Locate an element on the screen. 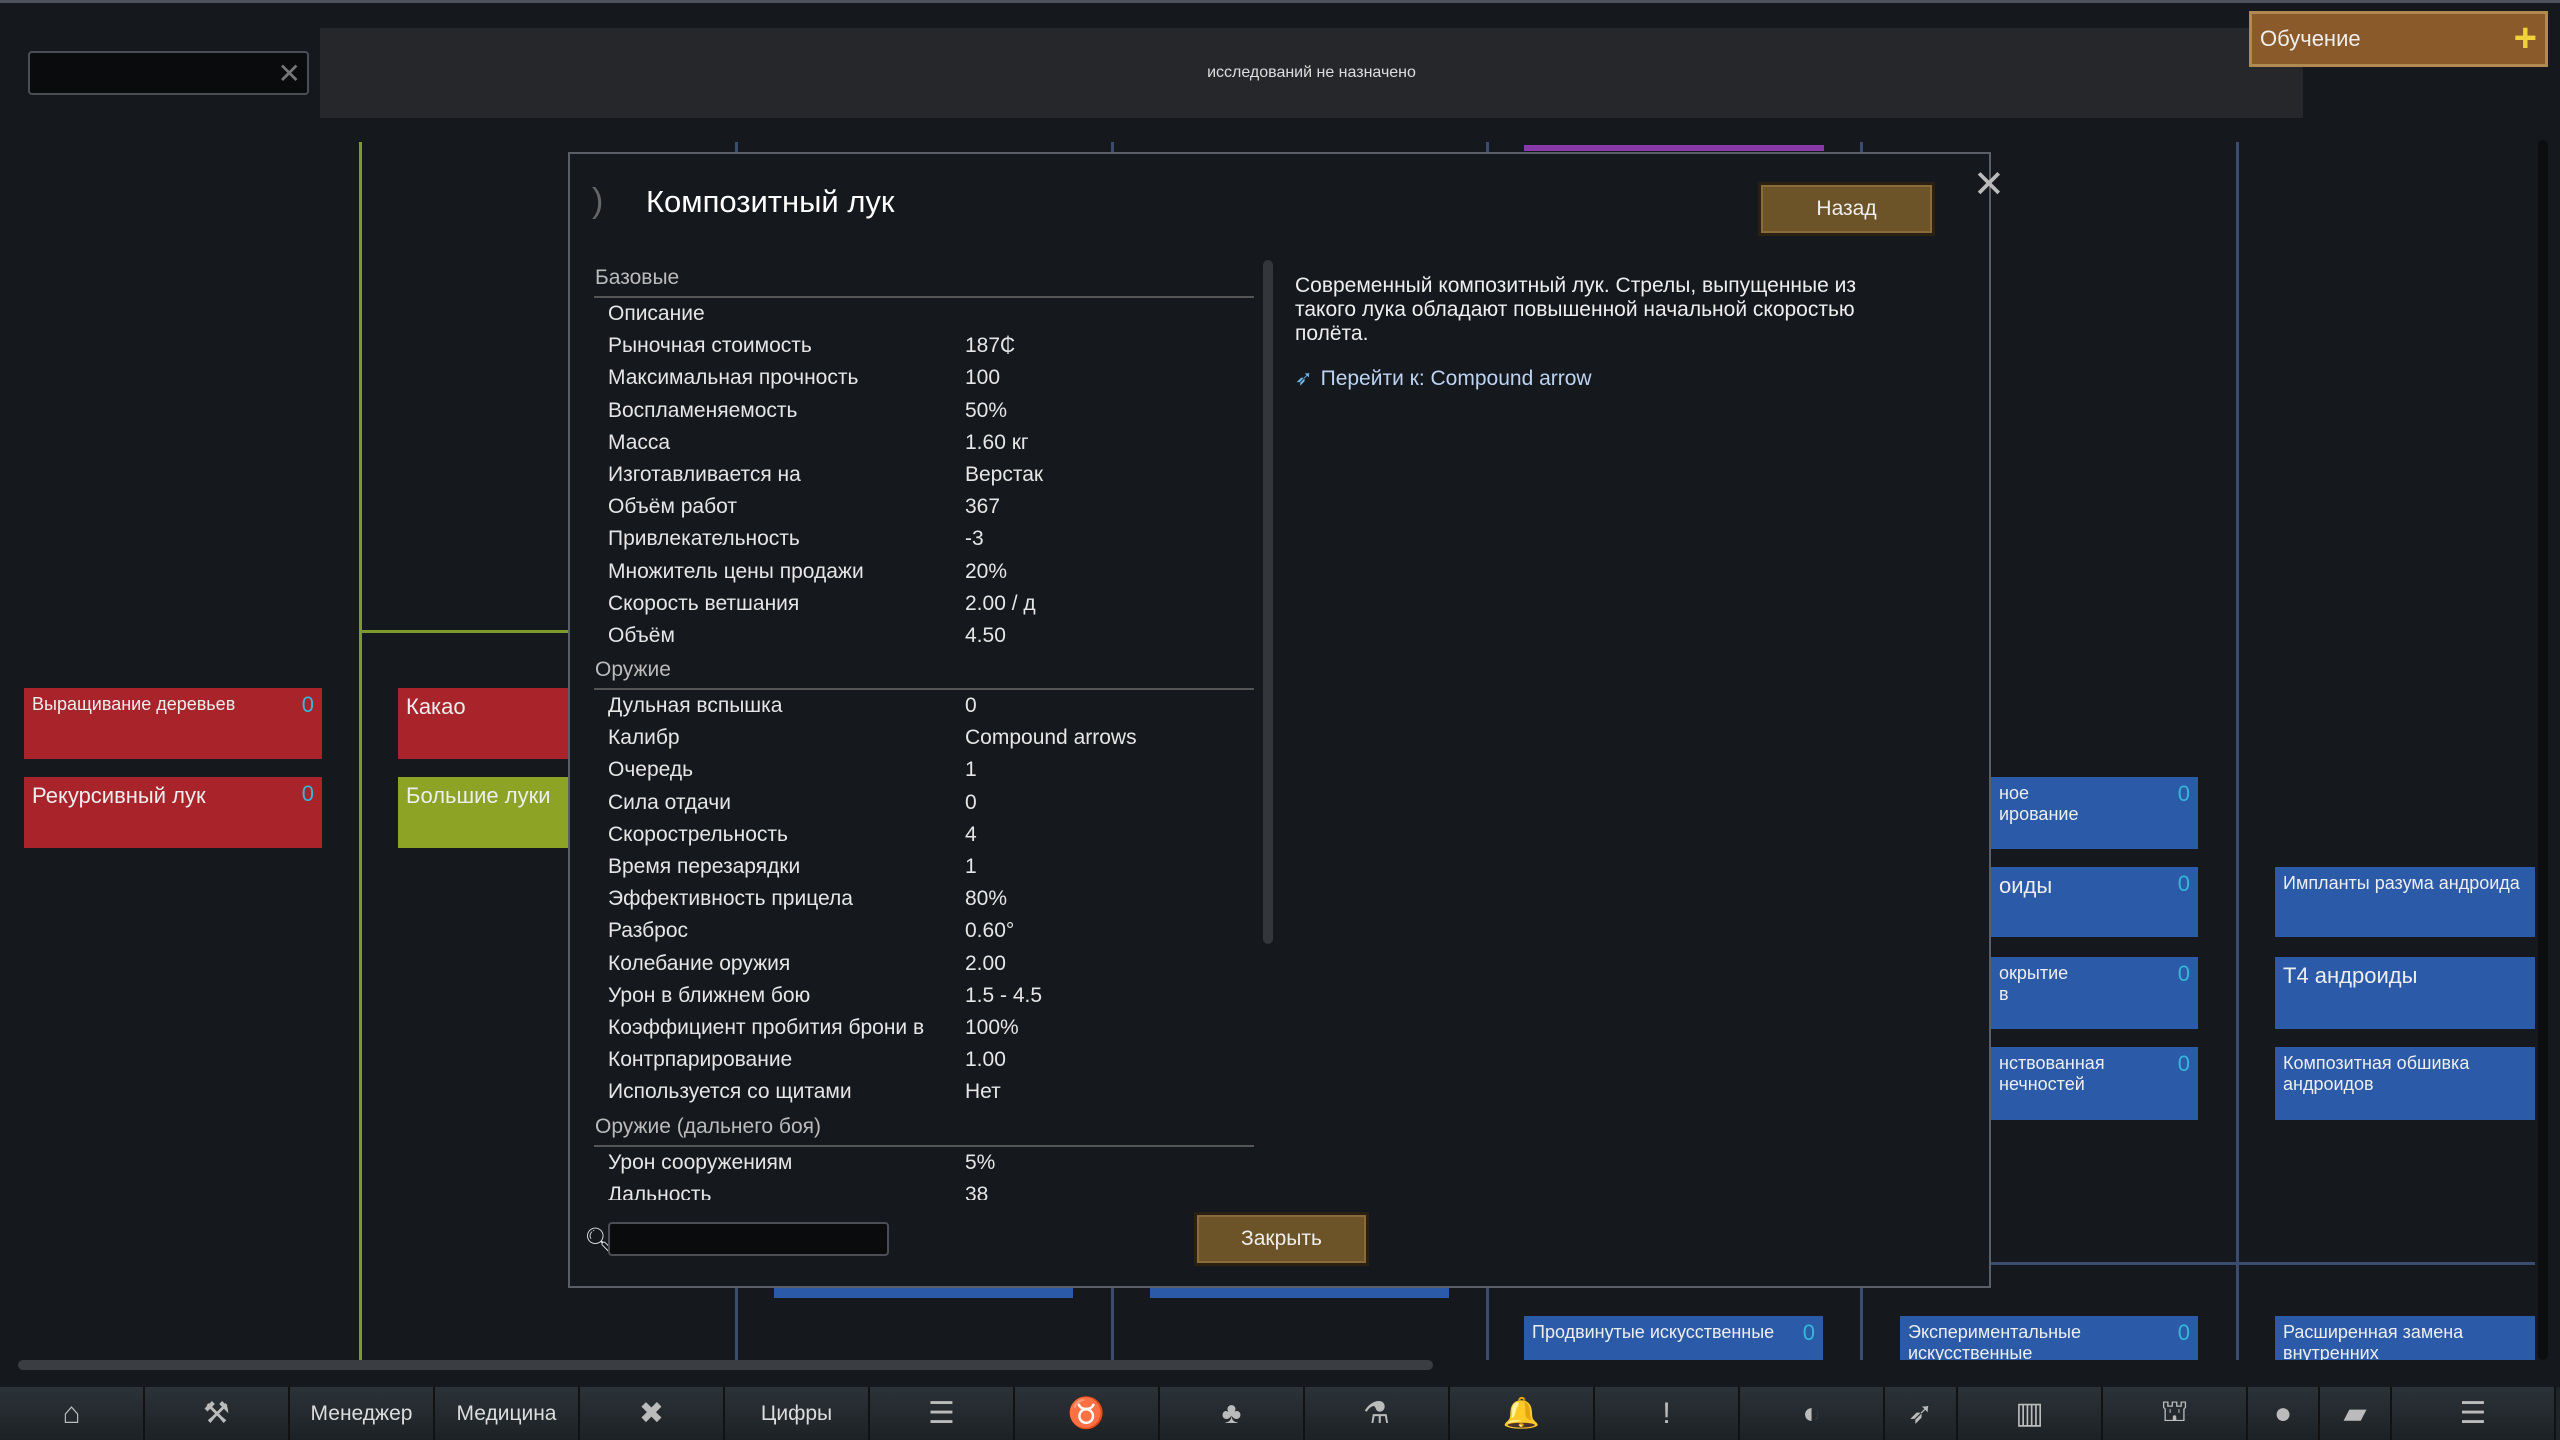 The width and height of the screenshot is (2560, 1440). book-button: ▥ is located at coordinates (2030, 1413).